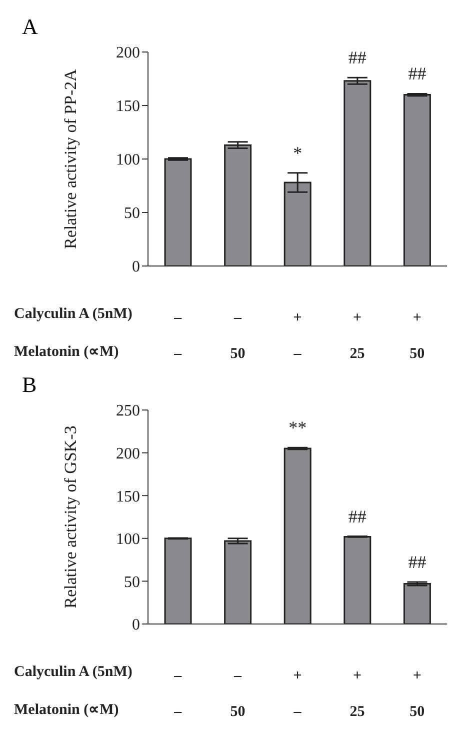  What do you see at coordinates (29, 385) in the screenshot?
I see `chart-title: B` at bounding box center [29, 385].